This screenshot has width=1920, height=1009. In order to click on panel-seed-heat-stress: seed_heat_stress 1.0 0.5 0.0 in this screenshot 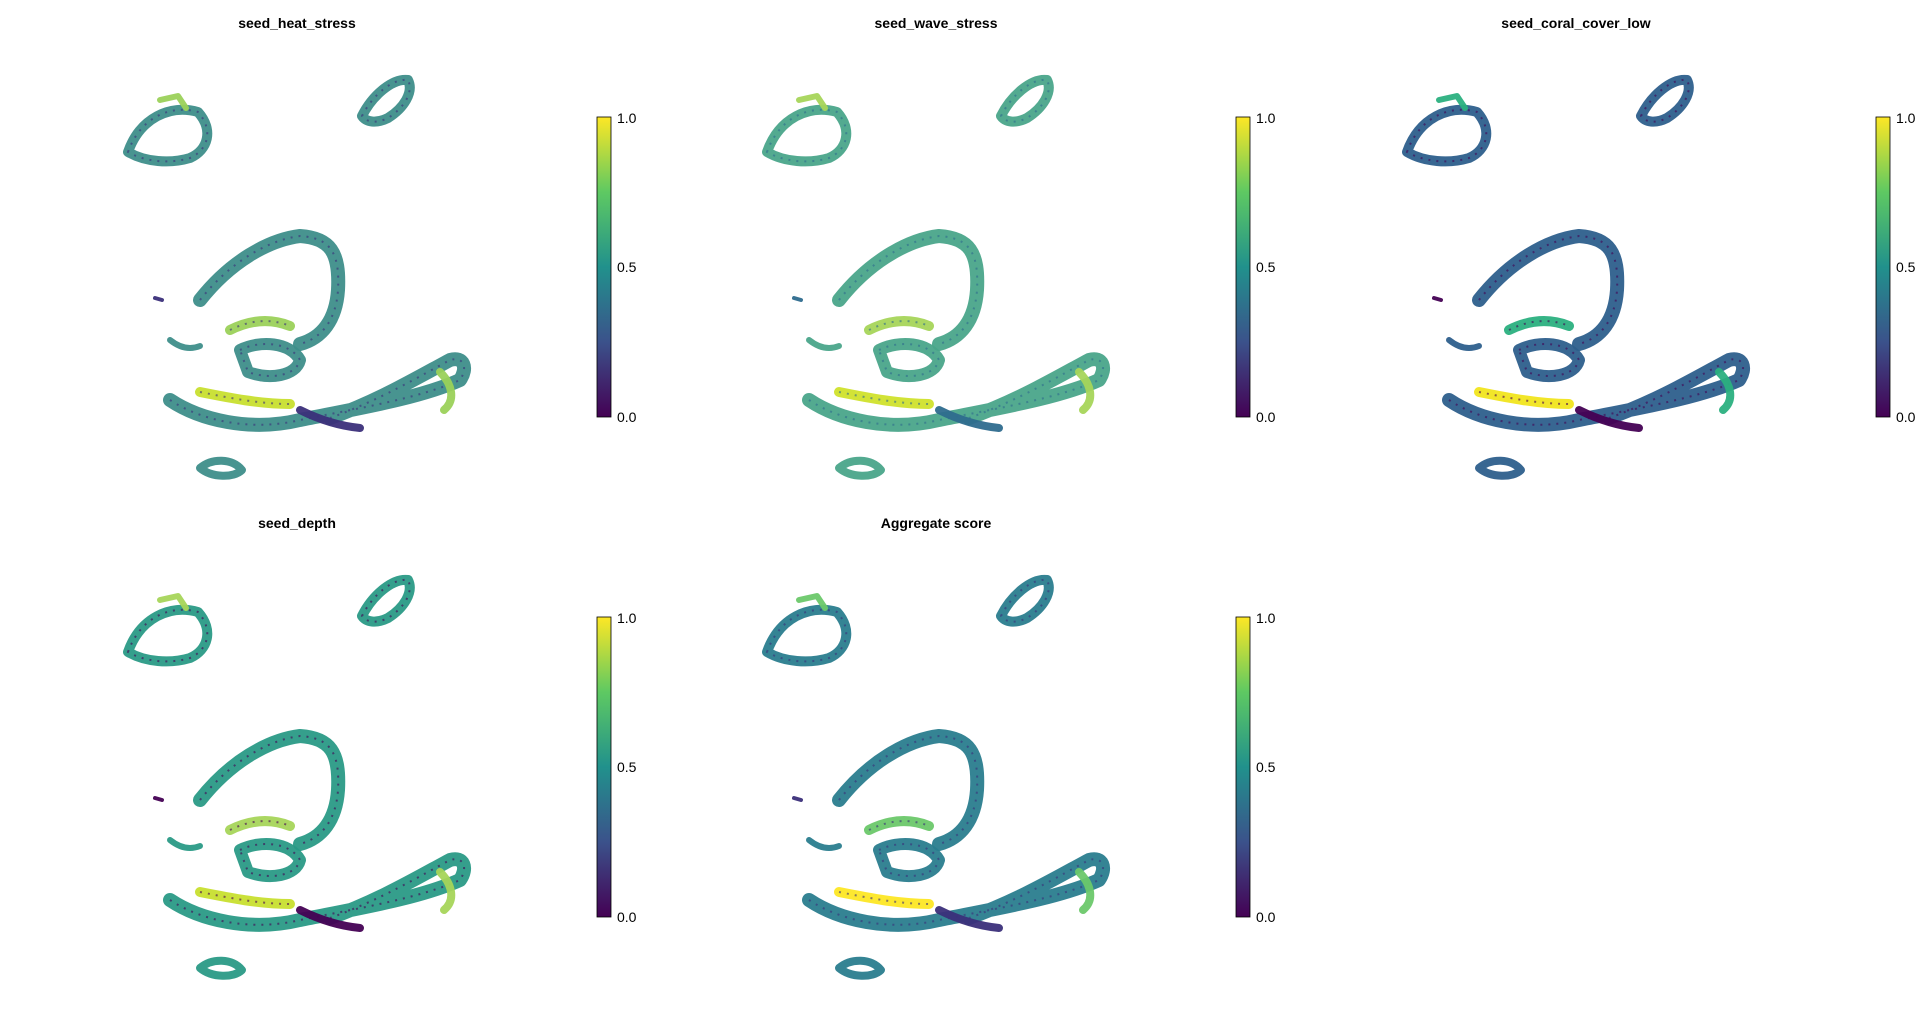, I will do `click(380, 247)`.